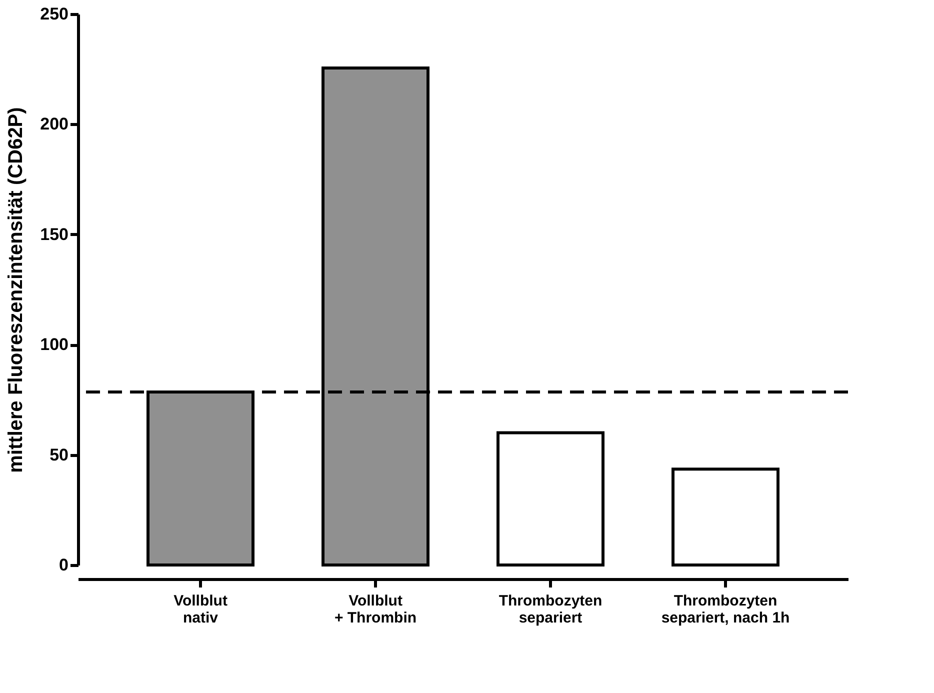 This screenshot has height=693, width=934. I want to click on y-tick-label: 100, so click(54, 344).